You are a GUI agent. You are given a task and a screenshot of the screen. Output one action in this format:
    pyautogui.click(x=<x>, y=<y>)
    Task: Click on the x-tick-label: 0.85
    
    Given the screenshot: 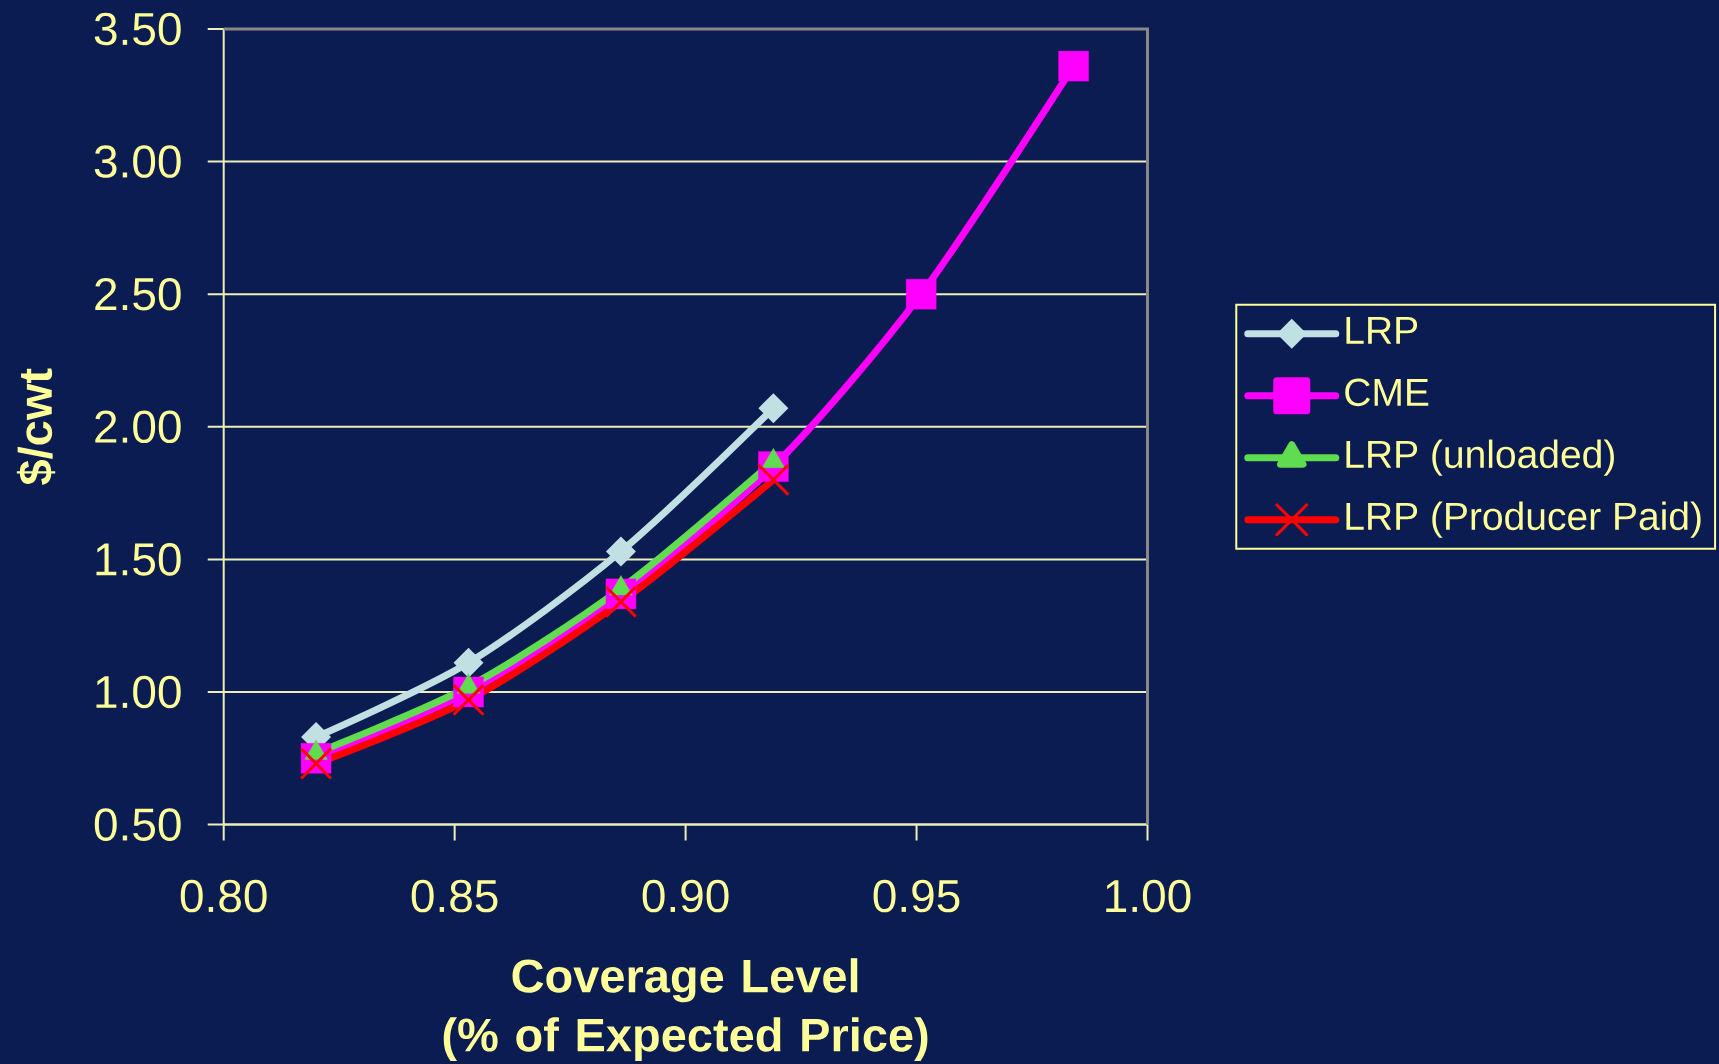 What is the action you would take?
    pyautogui.click(x=454, y=896)
    